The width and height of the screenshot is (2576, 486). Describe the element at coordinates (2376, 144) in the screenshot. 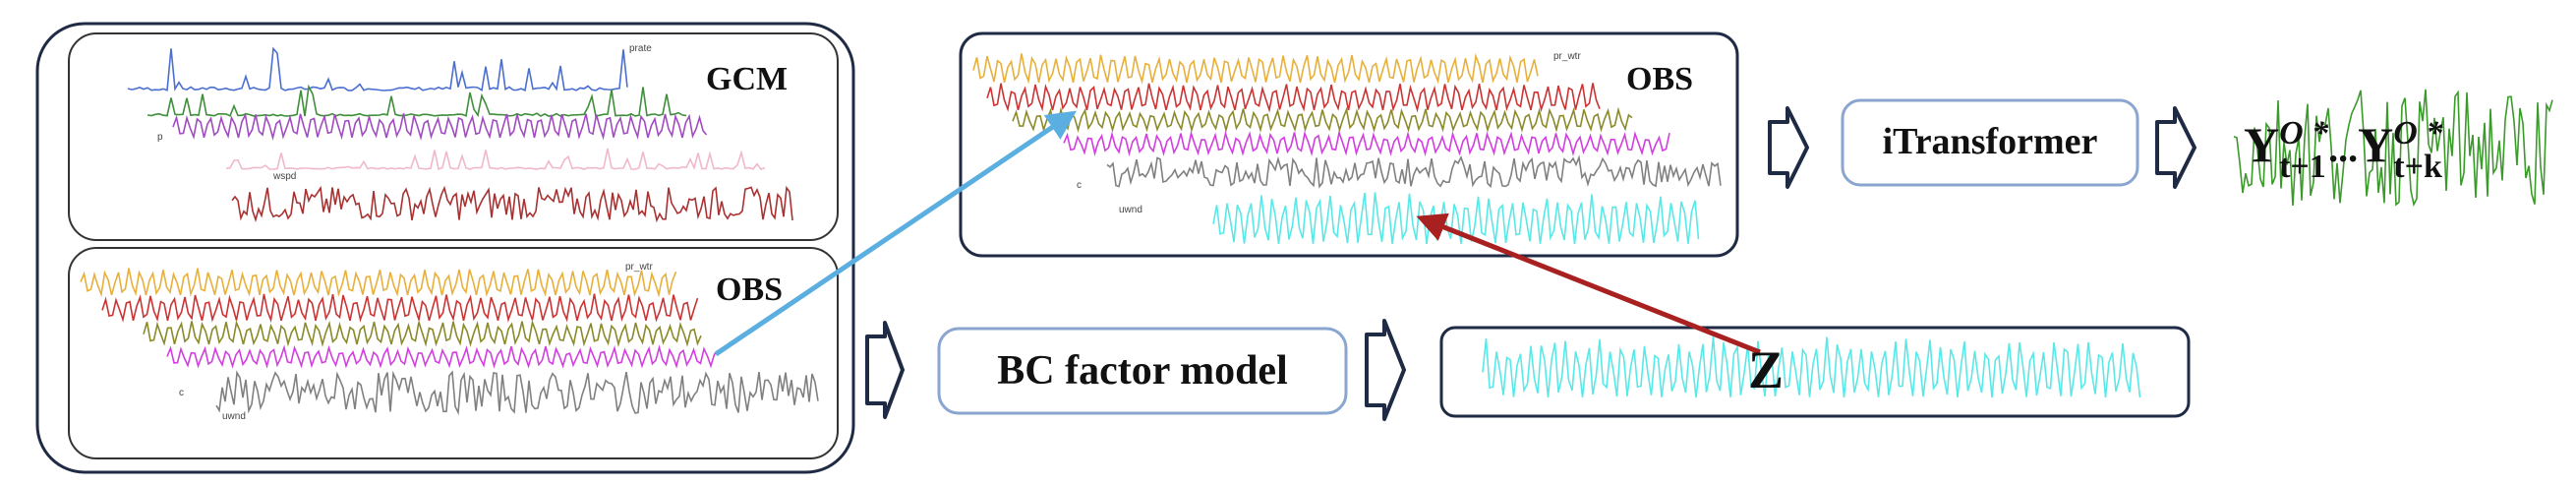

I see `output-yk-base: Y` at that location.